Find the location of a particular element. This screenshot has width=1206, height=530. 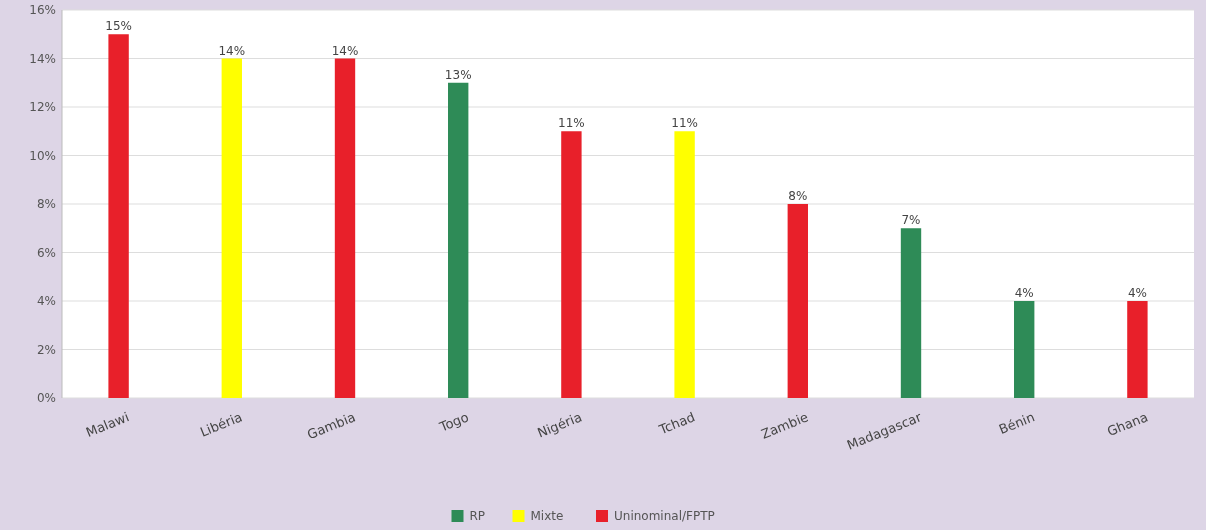

y-tick-label: 2% is located at coordinates (46, 349).